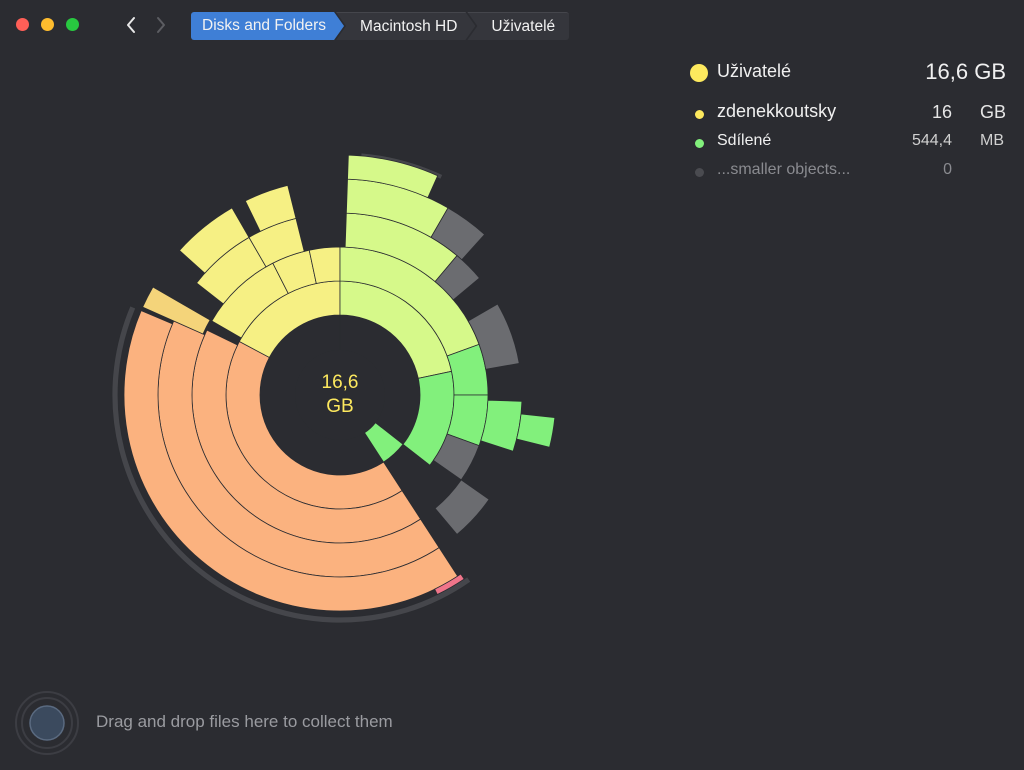 This screenshot has height=770, width=1024. Describe the element at coordinates (744, 140) in the screenshot. I see `legend-item-name: Sdílené` at that location.